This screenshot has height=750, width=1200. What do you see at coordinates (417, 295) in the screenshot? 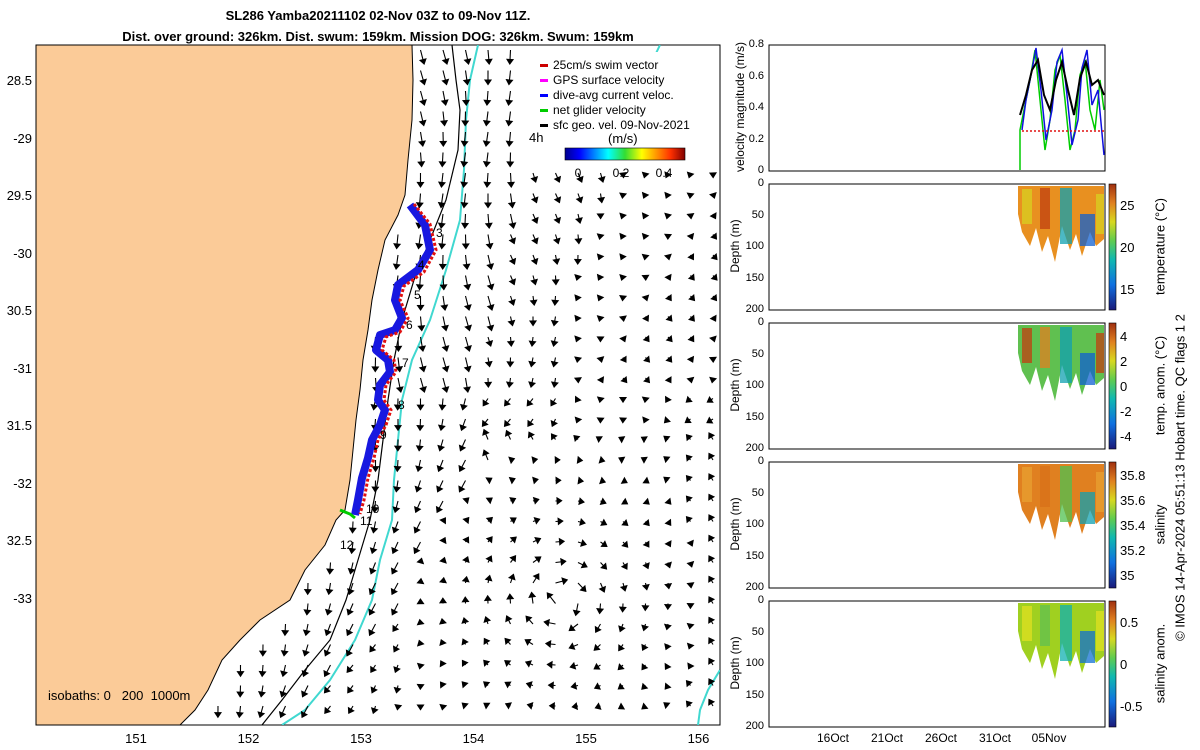
I see `day-label: 5` at bounding box center [417, 295].